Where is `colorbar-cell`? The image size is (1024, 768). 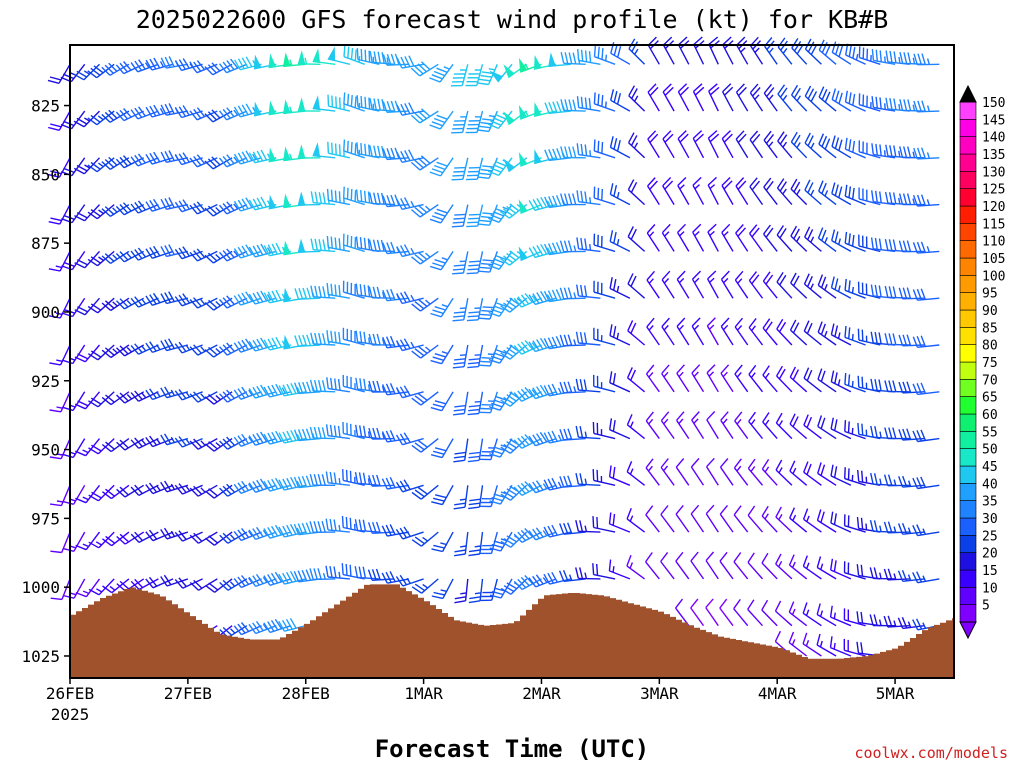 colorbar-cell is located at coordinates (968, 232).